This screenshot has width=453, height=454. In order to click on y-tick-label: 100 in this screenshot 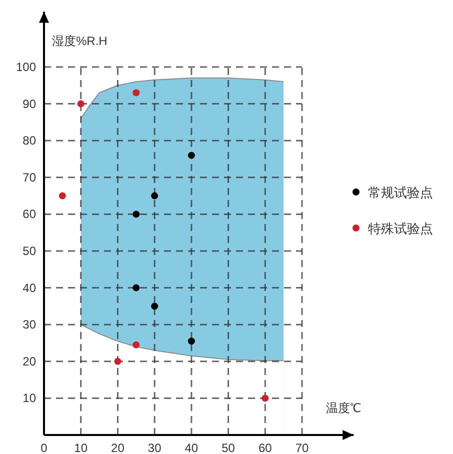, I will do `click(26, 67)`.